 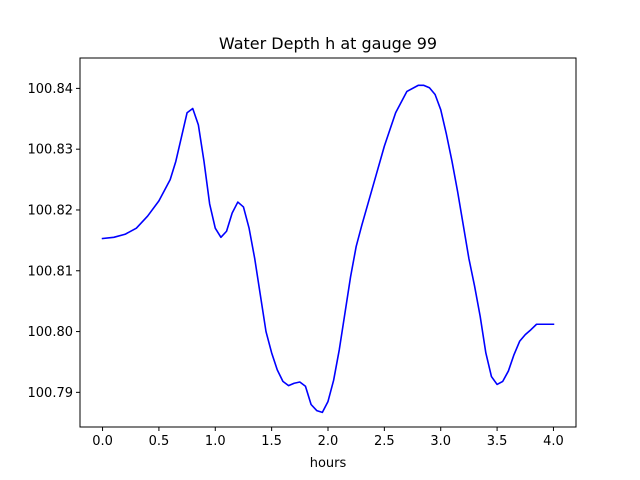 I want to click on x-tick-label: 2.5, so click(x=384, y=441).